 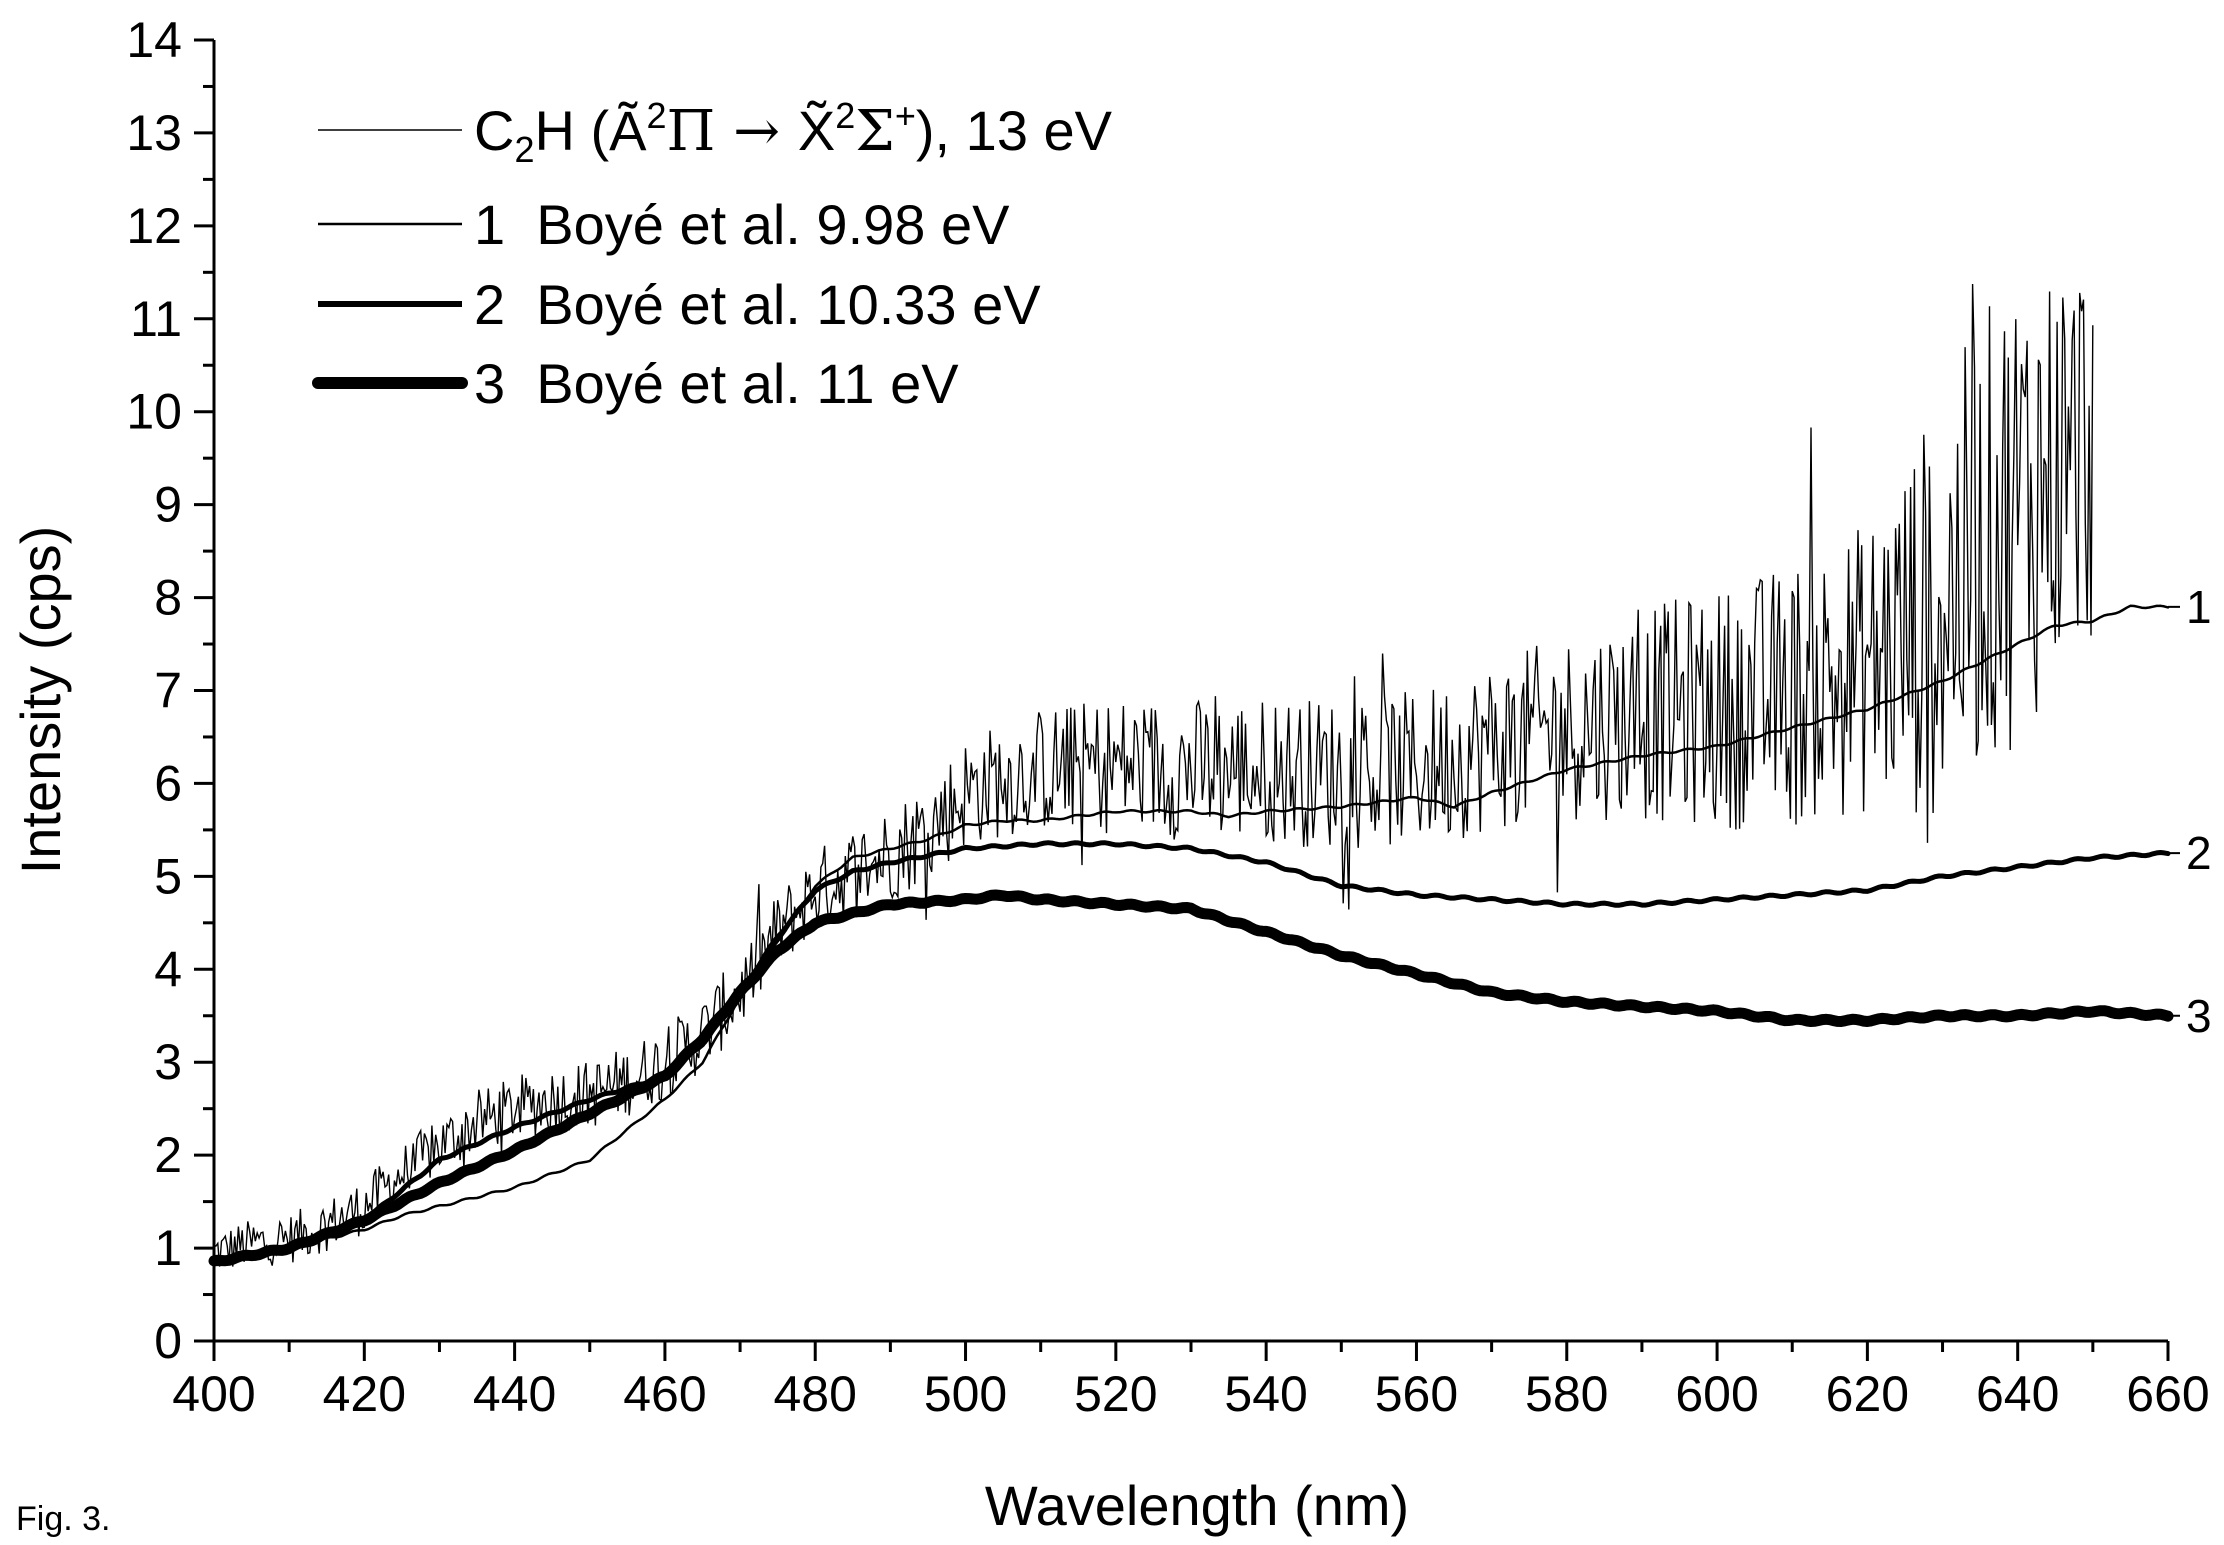 I want to click on y-tick-label: 11, so click(x=156, y=319).